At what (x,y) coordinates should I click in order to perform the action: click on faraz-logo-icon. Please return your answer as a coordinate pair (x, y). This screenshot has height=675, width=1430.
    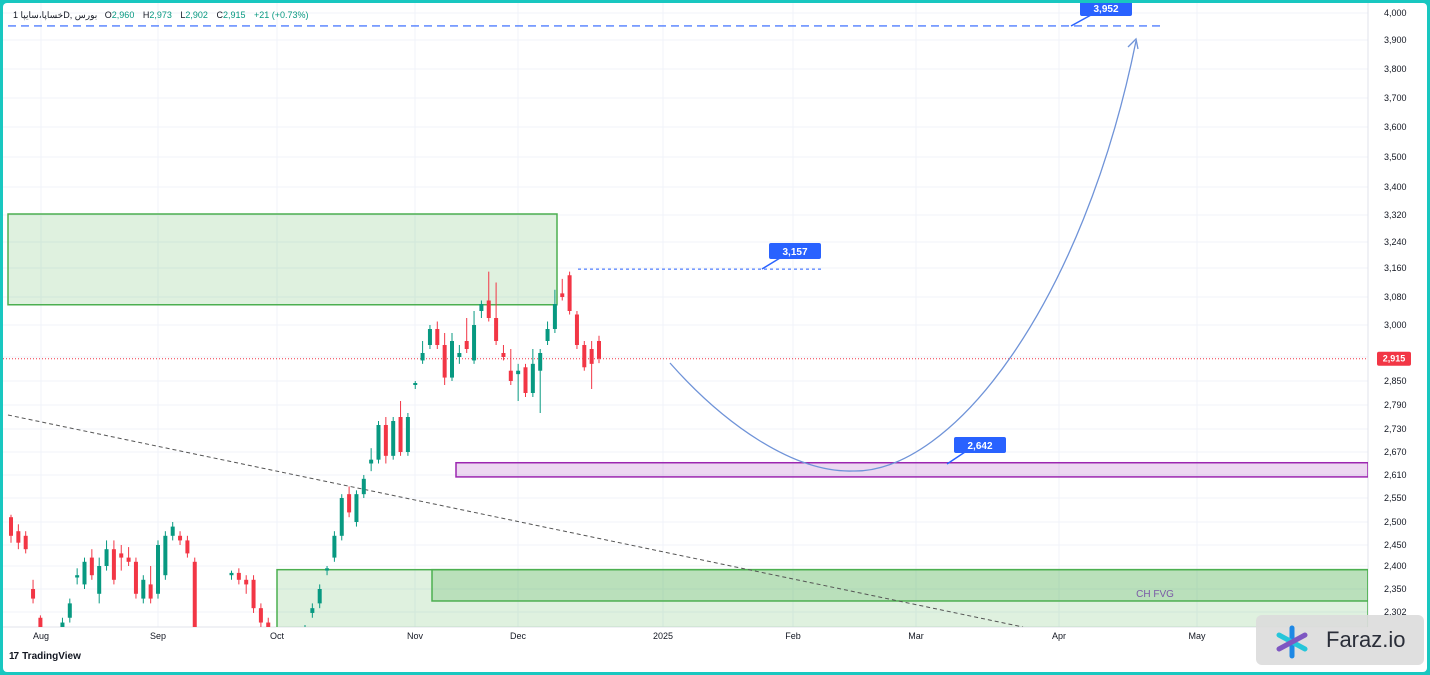
    Looking at the image, I should click on (1292, 642).